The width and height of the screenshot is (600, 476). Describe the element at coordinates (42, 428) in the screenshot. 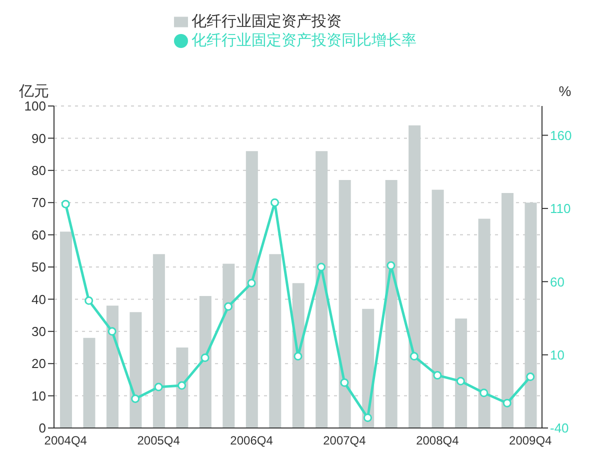

I see `y-tick-label: 0` at that location.